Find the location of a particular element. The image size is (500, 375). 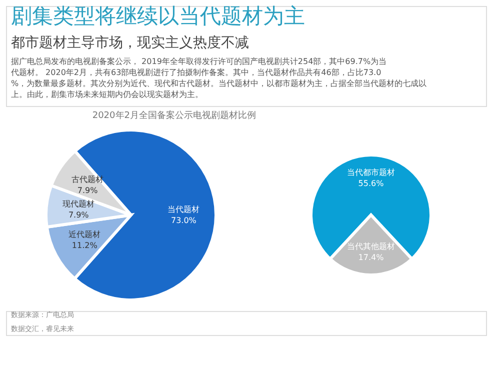

slice-label: 当代都市题材 is located at coordinates (370, 172).